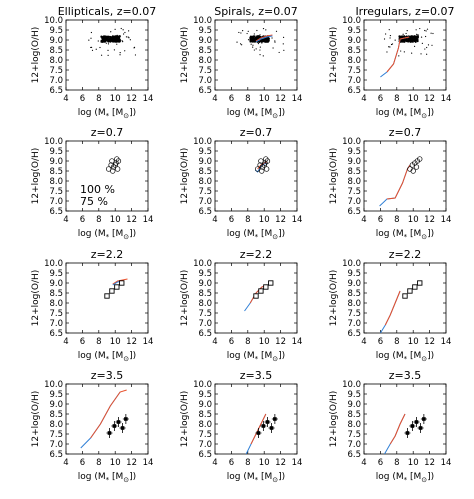 The width and height of the screenshot is (474, 499). Describe the element at coordinates (256, 375) in the screenshot. I see `panel-title: z=3.5` at that location.